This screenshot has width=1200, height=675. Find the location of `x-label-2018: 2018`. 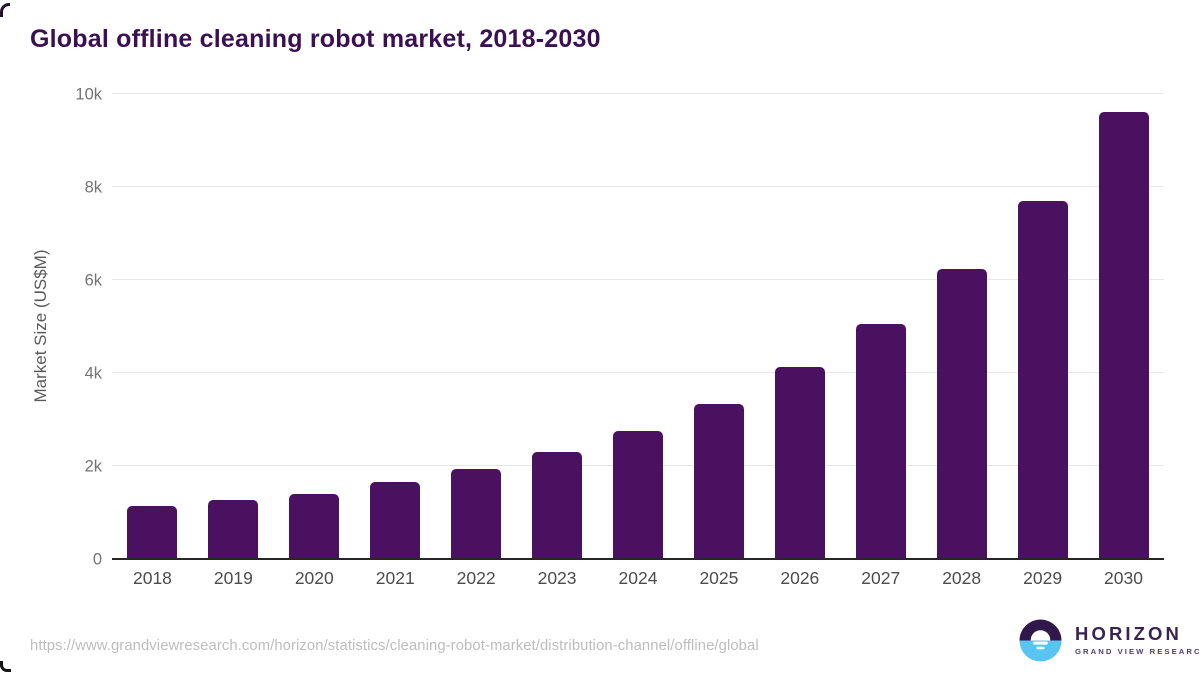

x-label-2018: 2018 is located at coordinates (152, 578).